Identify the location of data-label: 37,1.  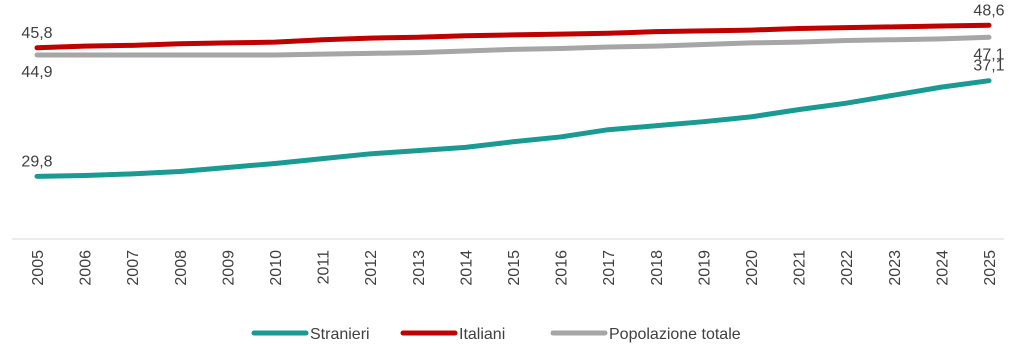
(988, 66).